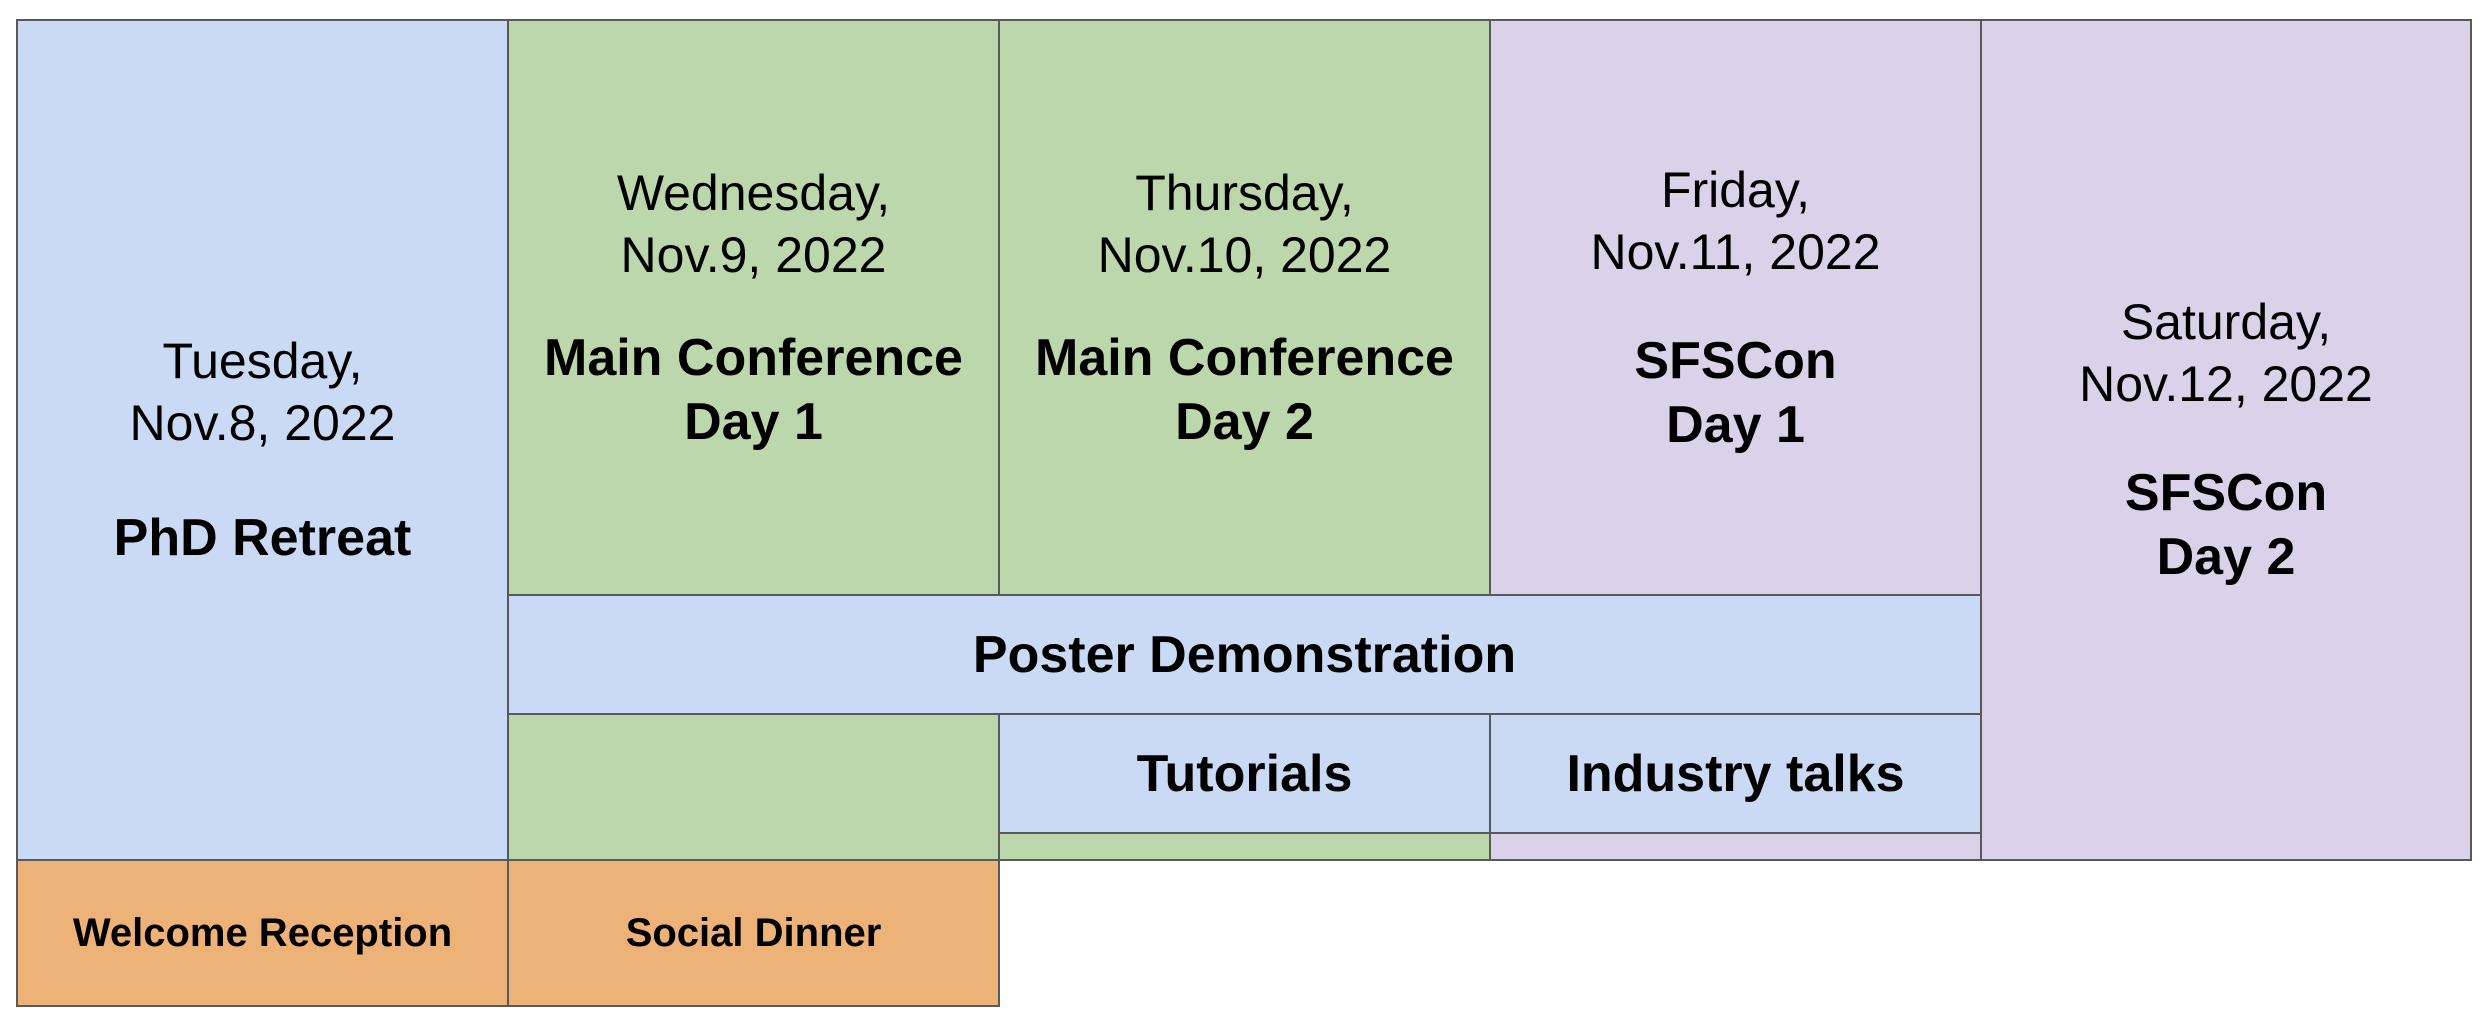 Image resolution: width=2488 pixels, height=1016 pixels. I want to click on thursday-filler, so click(1244, 846).